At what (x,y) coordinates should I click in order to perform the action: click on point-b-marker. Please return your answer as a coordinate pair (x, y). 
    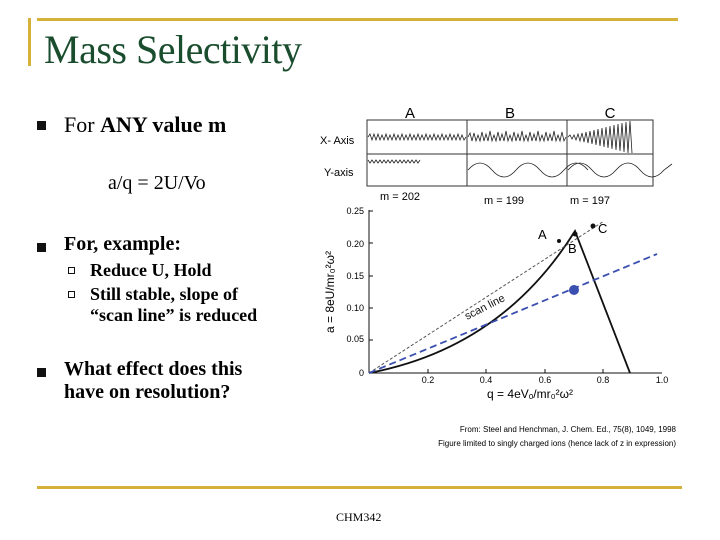
    Looking at the image, I should click on (575, 234).